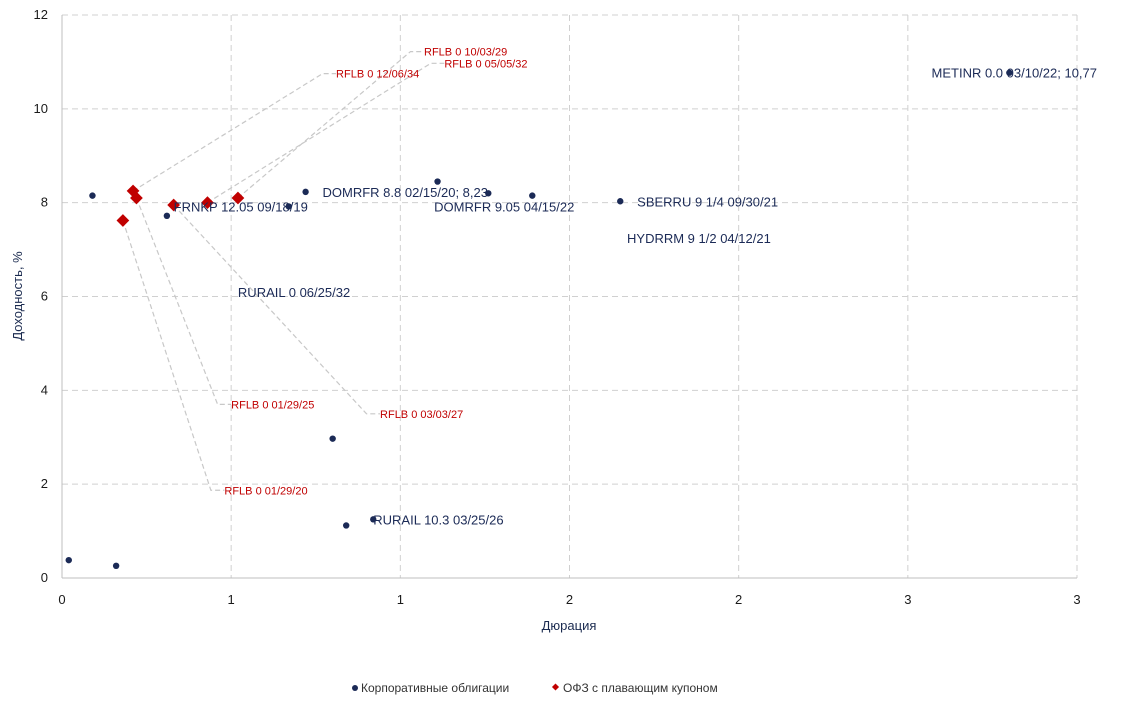  Describe the element at coordinates (41, 14) in the screenshot. I see `y-tick-label: 12` at that location.